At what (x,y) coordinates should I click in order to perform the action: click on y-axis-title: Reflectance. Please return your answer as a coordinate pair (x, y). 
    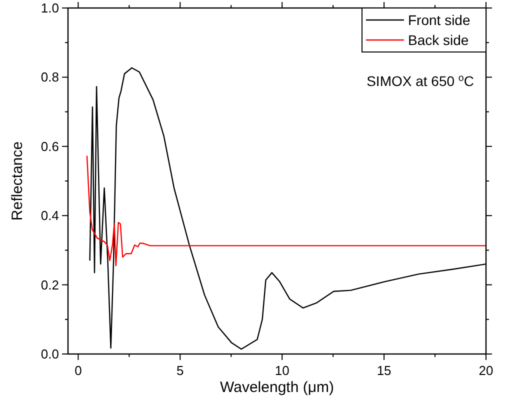
    Looking at the image, I should click on (17, 181).